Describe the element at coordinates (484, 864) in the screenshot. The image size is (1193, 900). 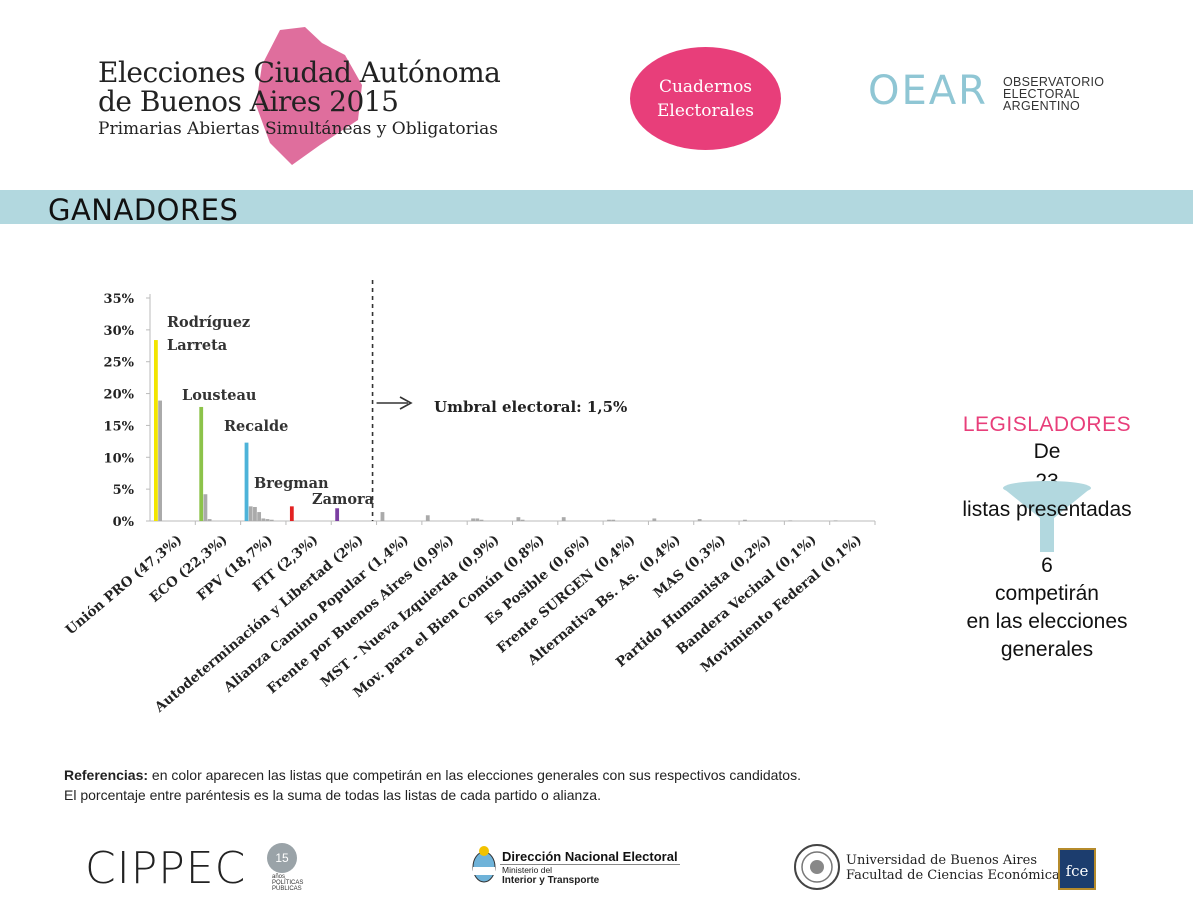
I see `argentina-shield-icon` at that location.